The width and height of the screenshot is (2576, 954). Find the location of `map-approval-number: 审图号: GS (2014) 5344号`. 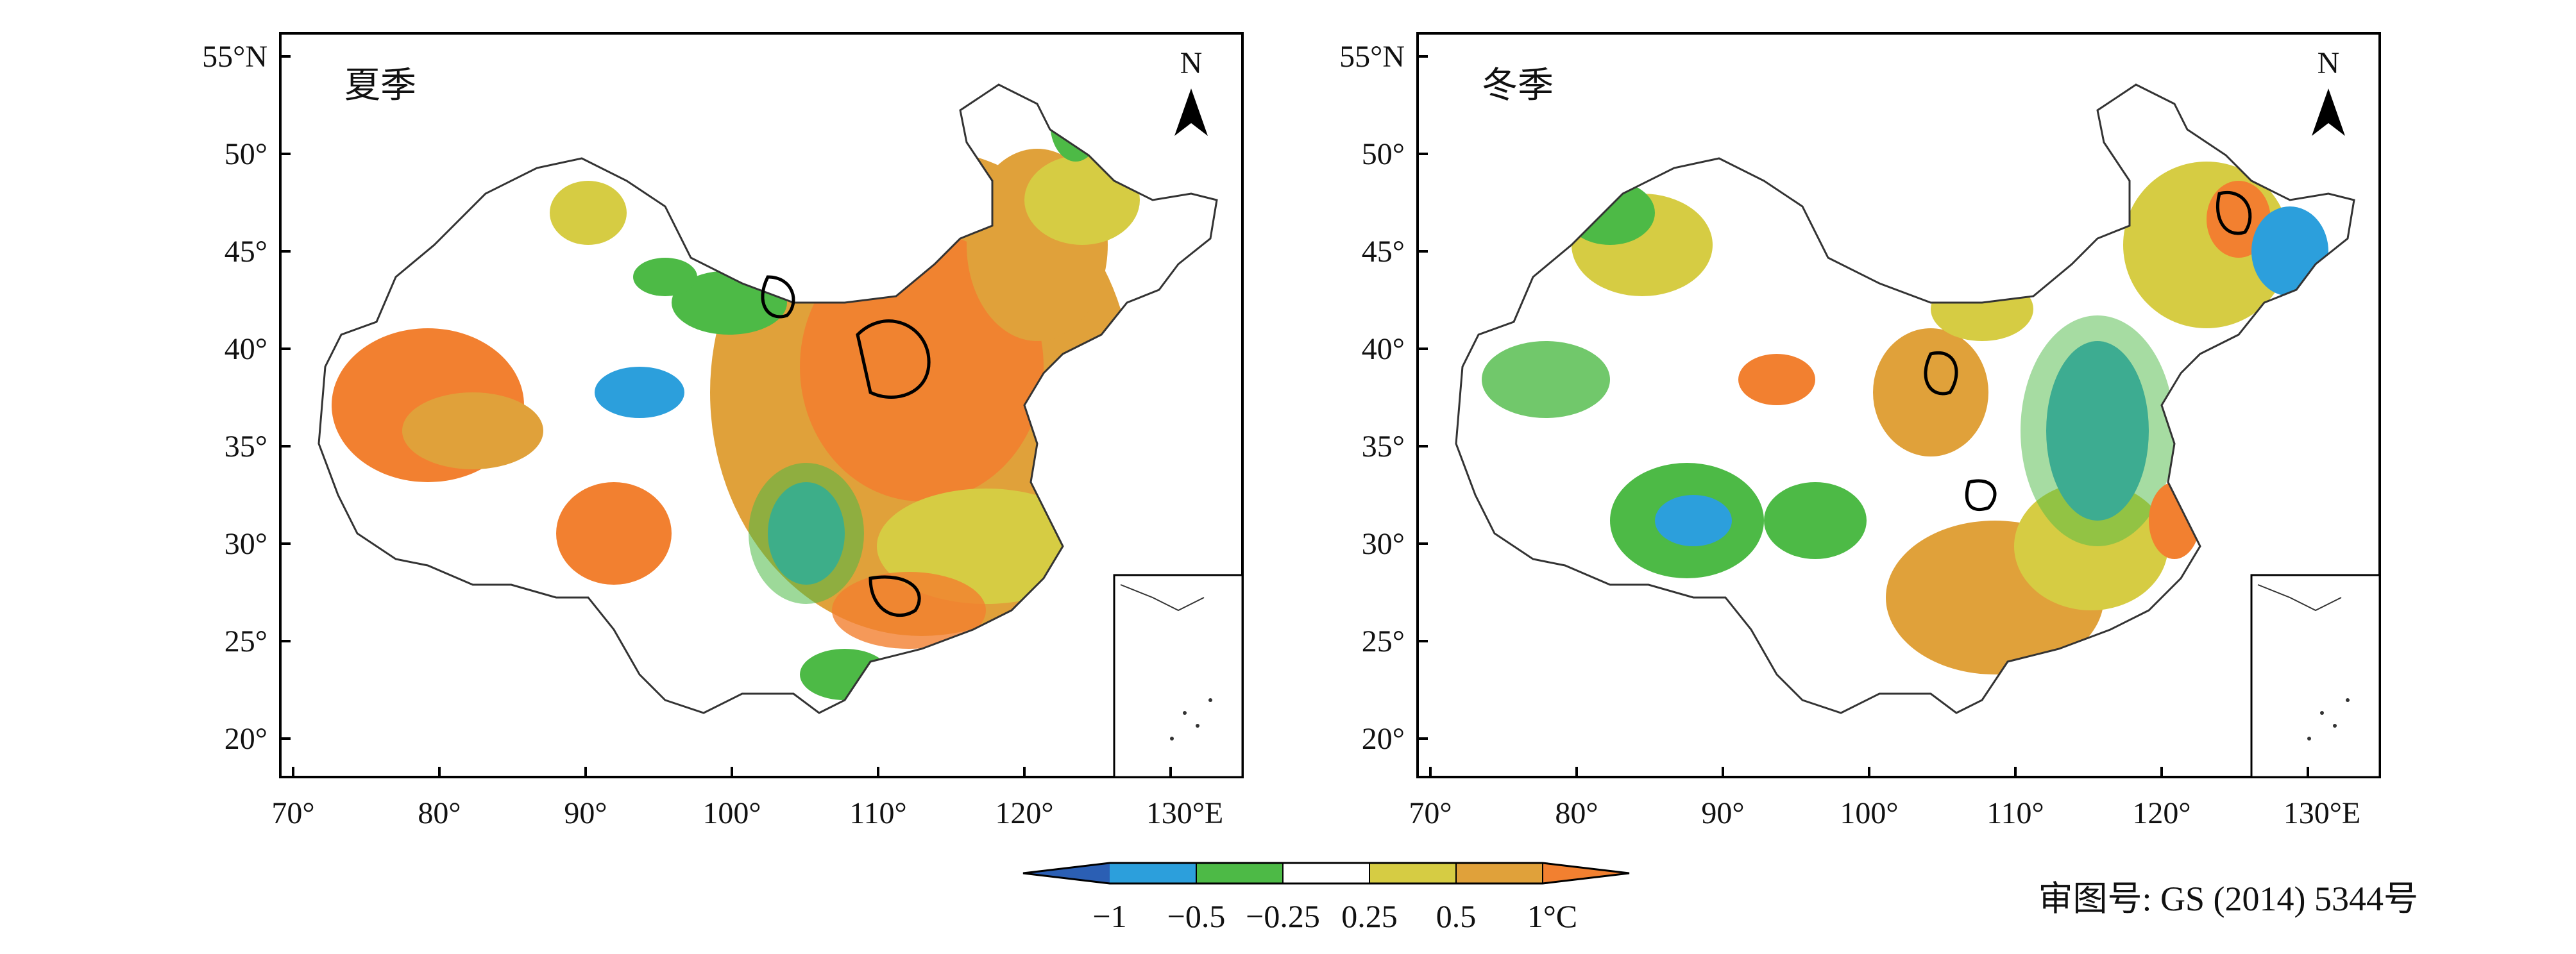

map-approval-number: 审图号: GS (2014) 5344号 is located at coordinates (2228, 899).